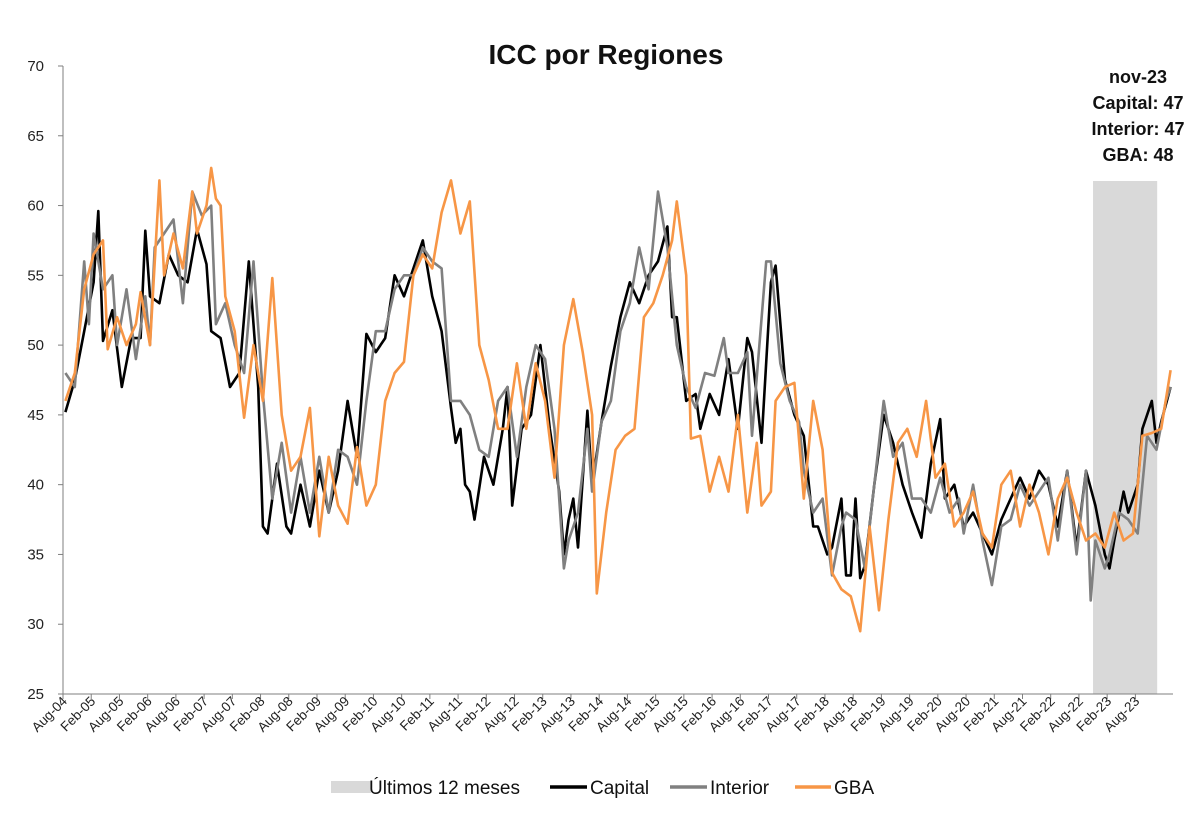 The width and height of the screenshot is (1200, 815). I want to click on legend-label-capital: Capital, so click(619, 788).